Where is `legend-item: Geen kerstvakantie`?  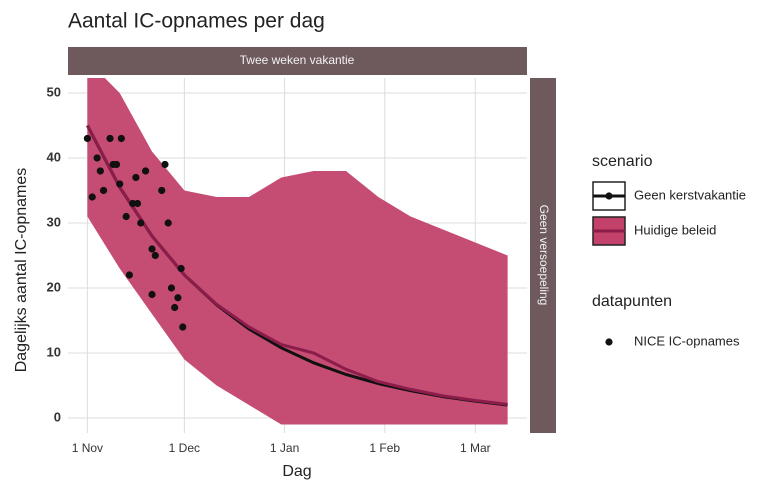 legend-item: Geen kerstvakantie is located at coordinates (669, 196).